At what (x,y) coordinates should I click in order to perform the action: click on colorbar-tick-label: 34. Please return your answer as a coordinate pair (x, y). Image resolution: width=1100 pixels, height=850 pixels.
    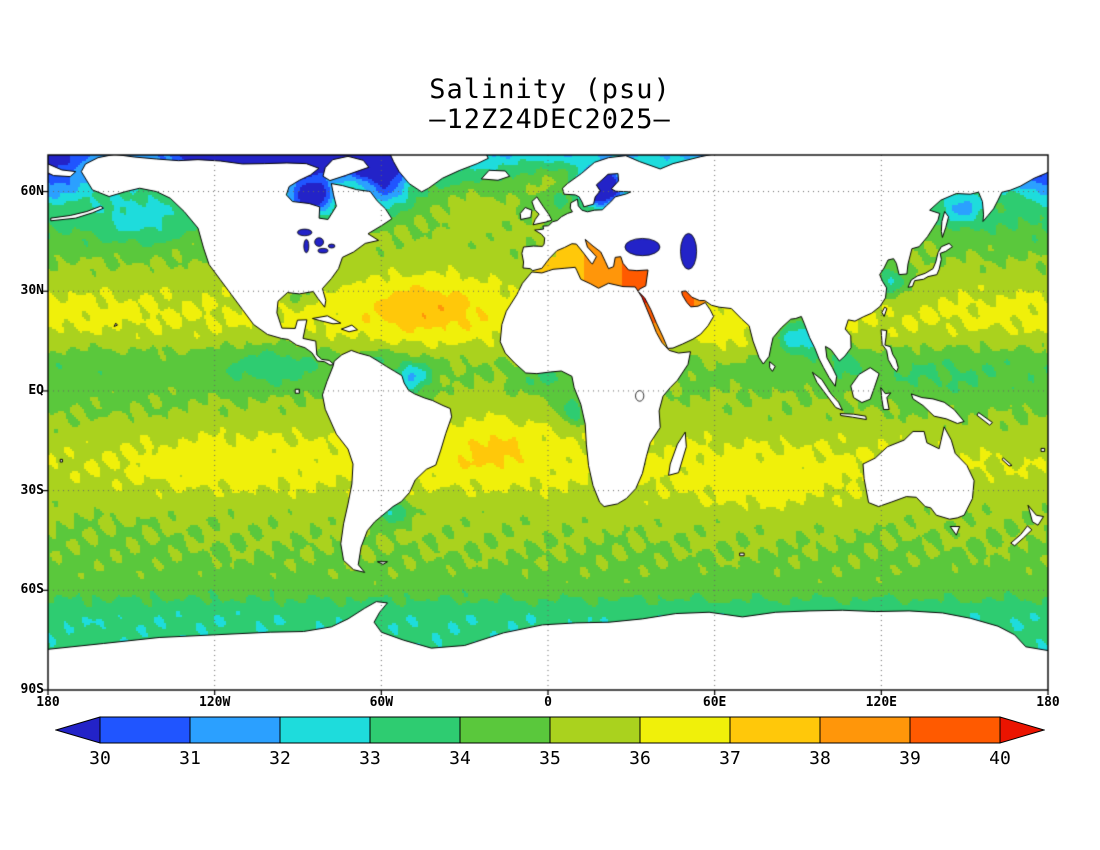
    Looking at the image, I should click on (460, 758).